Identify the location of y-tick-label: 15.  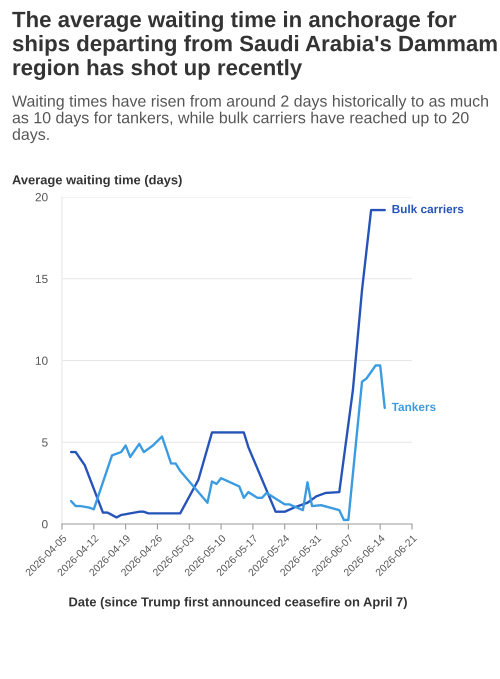
(42, 279).